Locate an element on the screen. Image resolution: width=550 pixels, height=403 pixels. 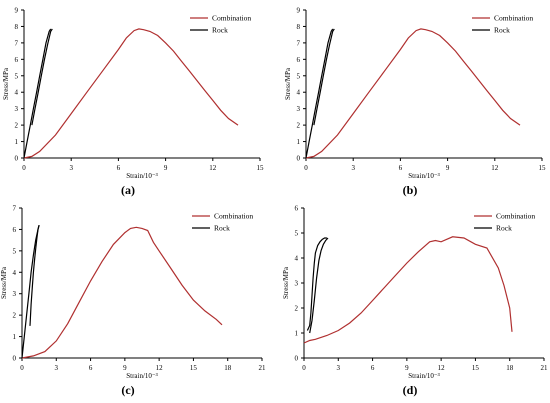
panel-label: (a) is located at coordinates (128, 190).